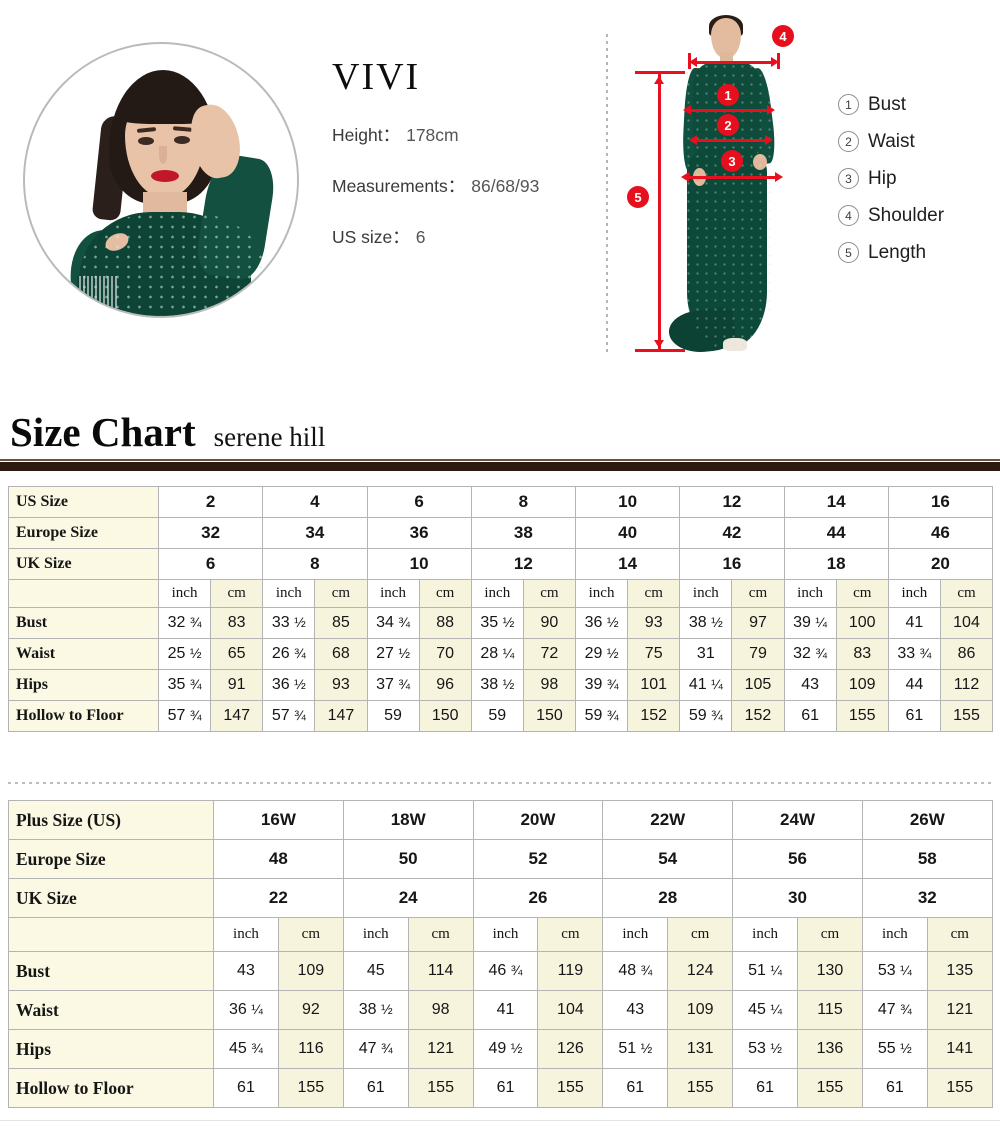  What do you see at coordinates (894, 1088) in the screenshot?
I see `cell-hollow-to-floor-inch-5: 61` at bounding box center [894, 1088].